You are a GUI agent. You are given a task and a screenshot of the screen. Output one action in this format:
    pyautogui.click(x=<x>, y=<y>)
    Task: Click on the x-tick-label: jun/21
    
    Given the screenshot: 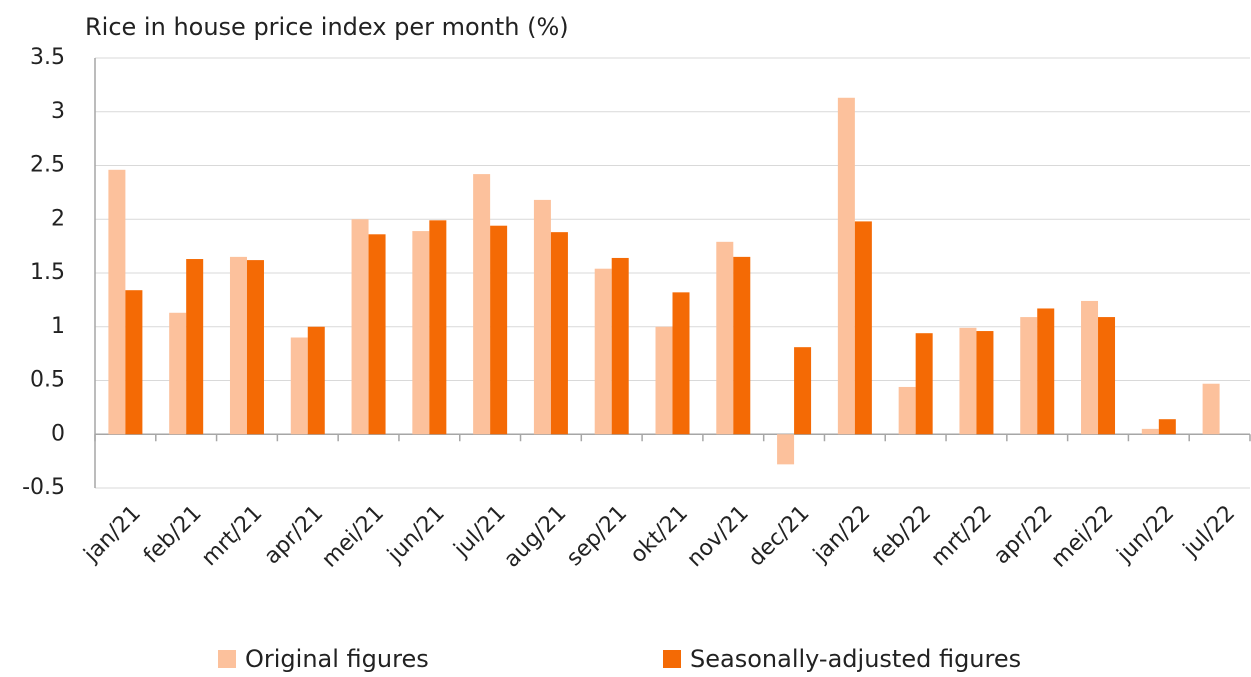 What is the action you would take?
    pyautogui.click(x=415, y=534)
    